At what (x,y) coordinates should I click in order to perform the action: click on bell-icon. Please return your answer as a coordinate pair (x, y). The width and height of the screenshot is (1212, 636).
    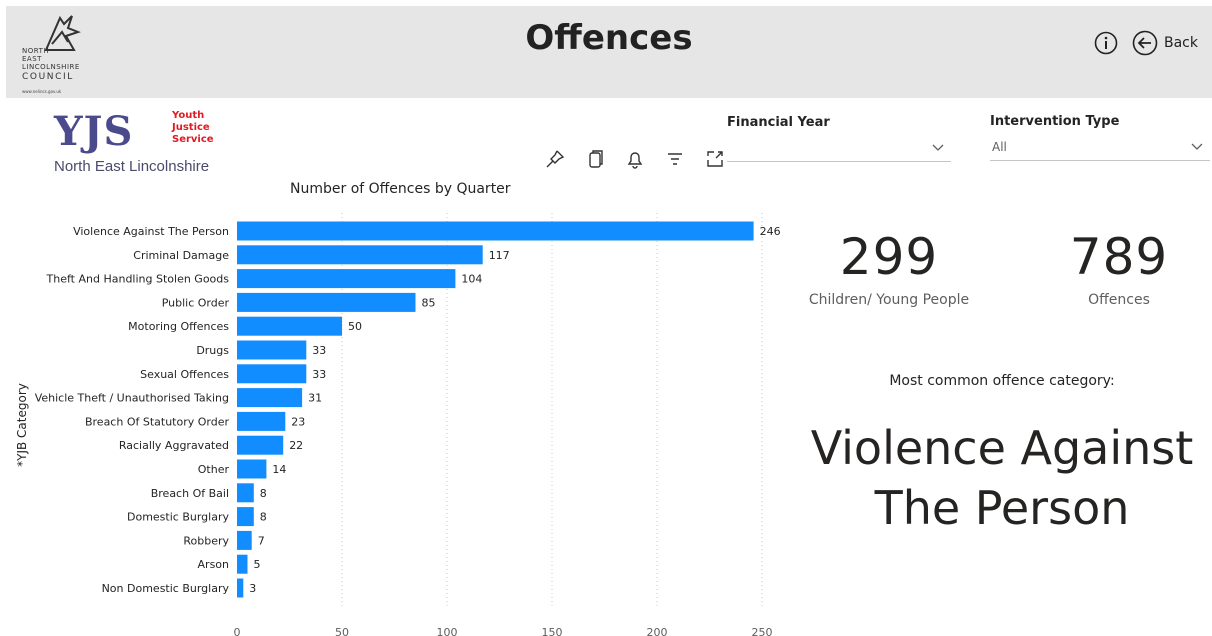
    Looking at the image, I should click on (635, 160).